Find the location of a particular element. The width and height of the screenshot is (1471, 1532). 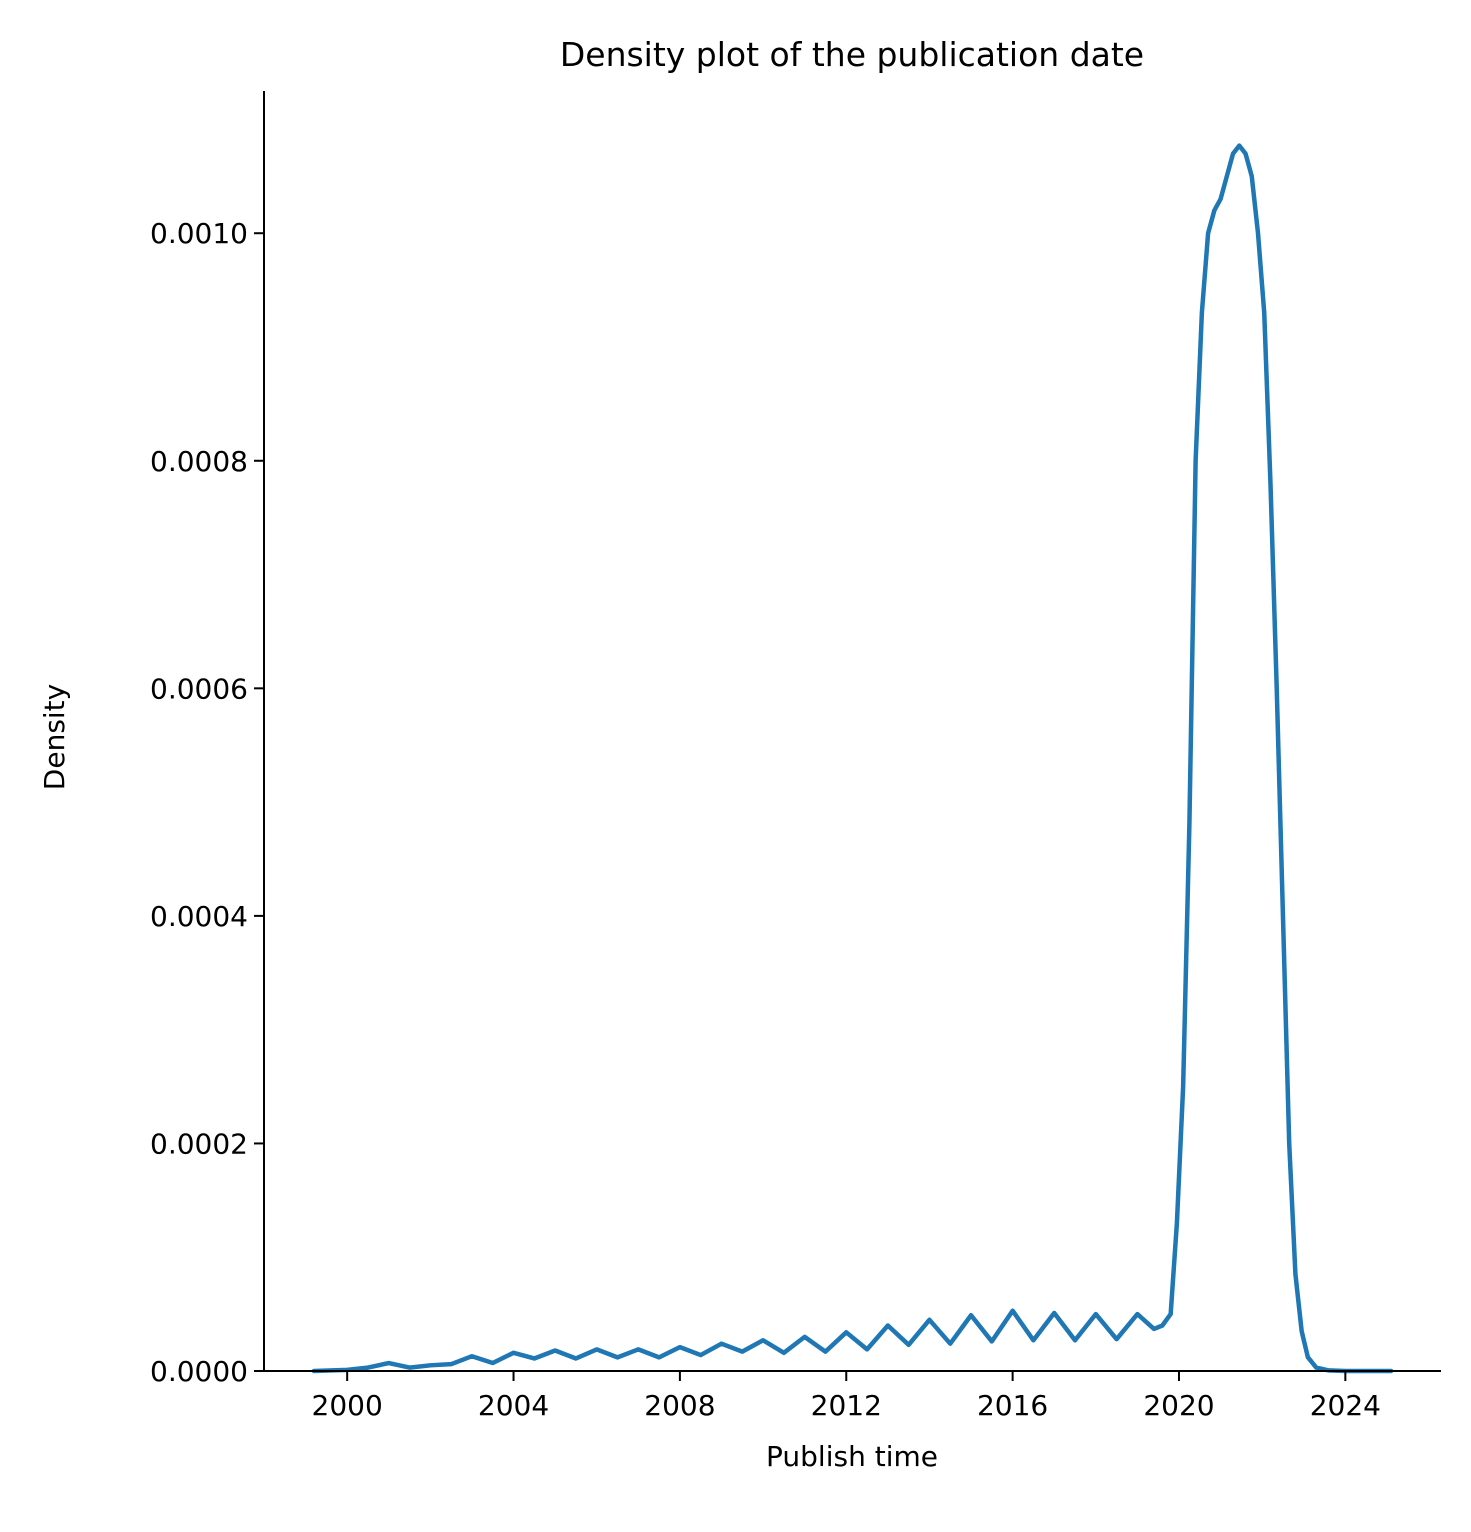

y-tick-label: 0.0006 is located at coordinates (199, 688).